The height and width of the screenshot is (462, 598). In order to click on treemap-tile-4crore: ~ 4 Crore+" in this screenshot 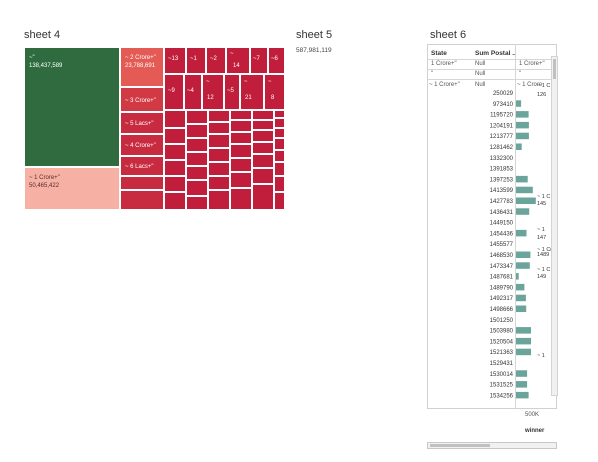, I will do `click(142, 145)`.